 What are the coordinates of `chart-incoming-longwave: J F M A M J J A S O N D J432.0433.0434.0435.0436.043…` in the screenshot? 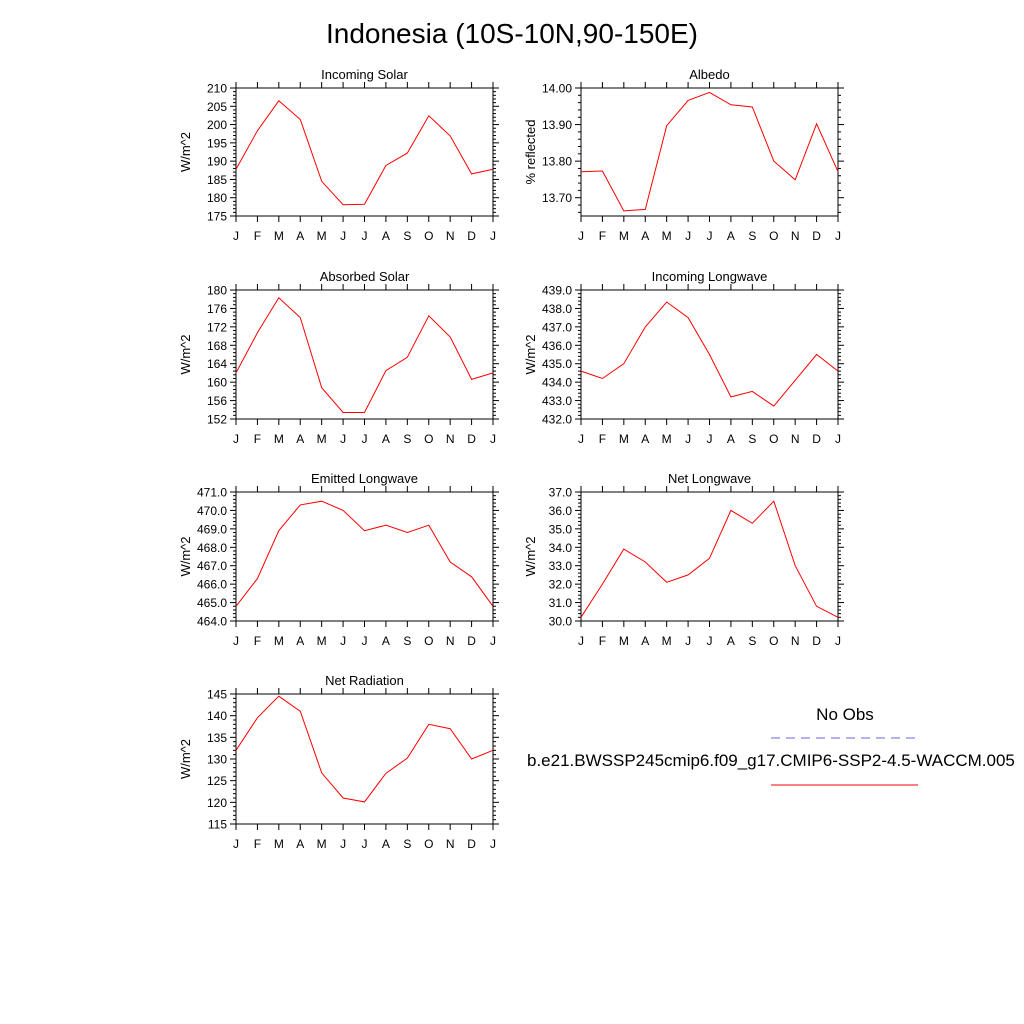 It's located at (683, 357).